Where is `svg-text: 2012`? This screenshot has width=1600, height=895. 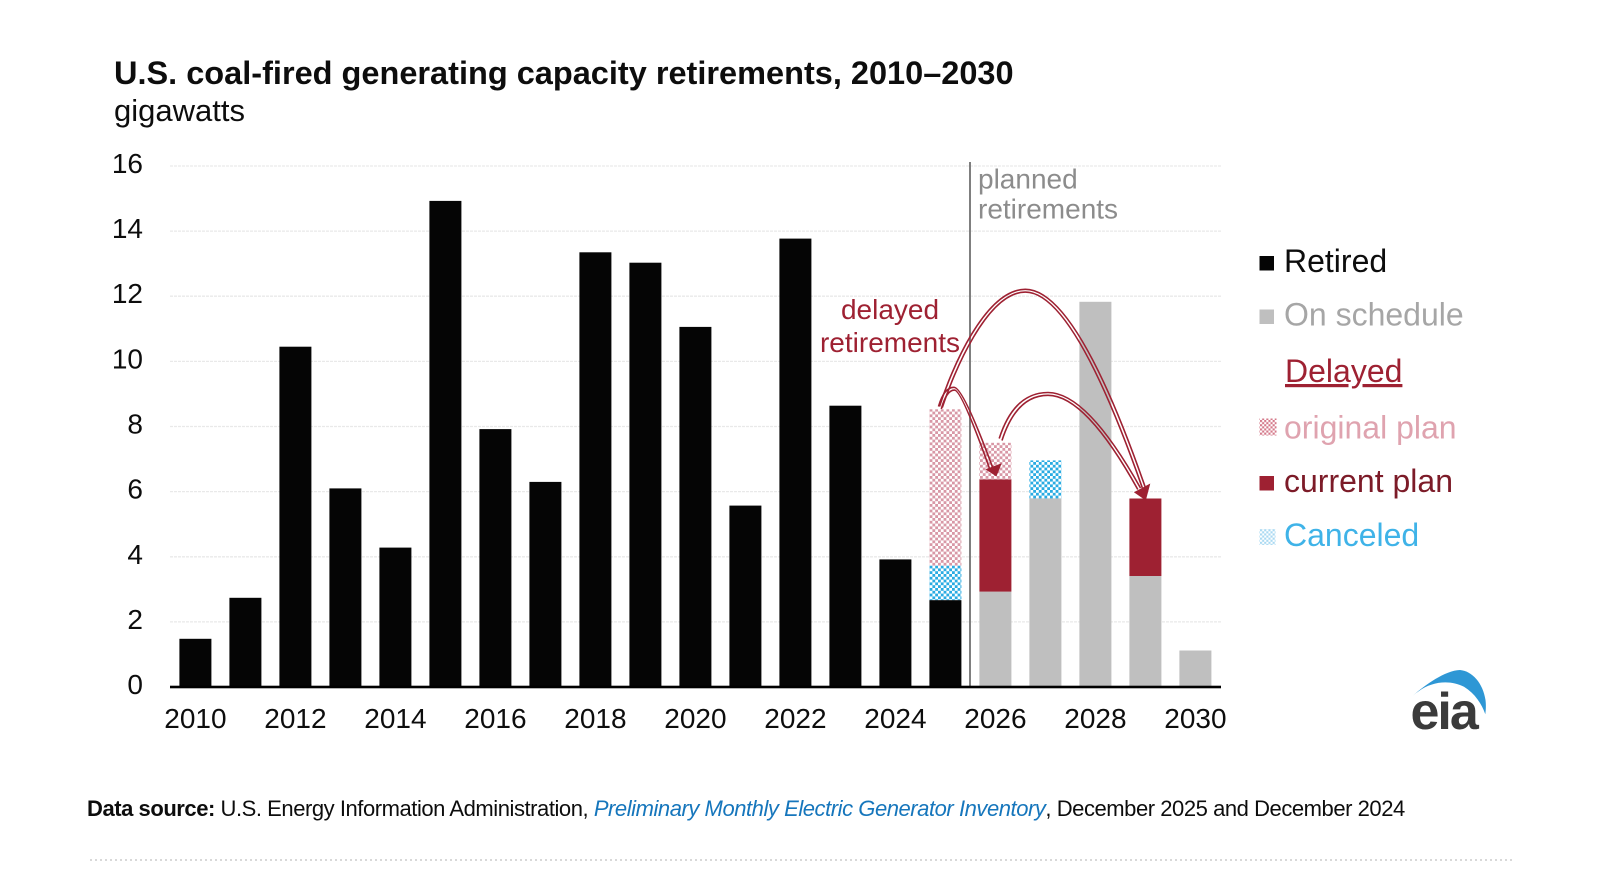
svg-text: 2012 is located at coordinates (295, 718).